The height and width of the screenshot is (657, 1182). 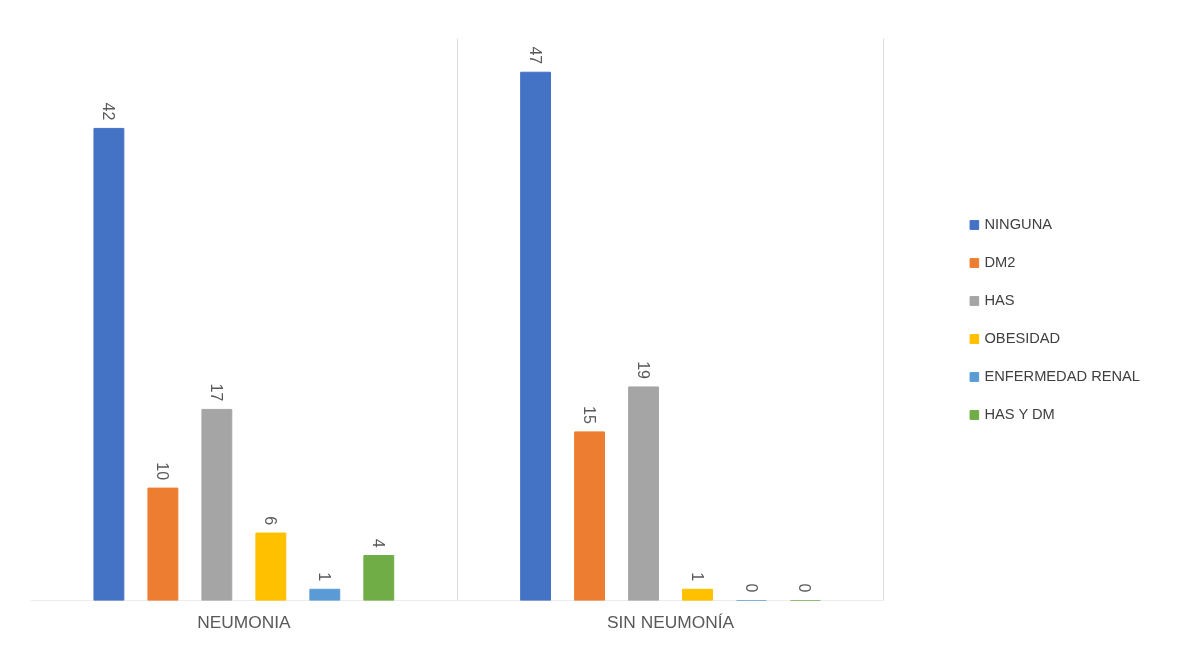 What do you see at coordinates (162, 471) in the screenshot?
I see `data-label: 10` at bounding box center [162, 471].